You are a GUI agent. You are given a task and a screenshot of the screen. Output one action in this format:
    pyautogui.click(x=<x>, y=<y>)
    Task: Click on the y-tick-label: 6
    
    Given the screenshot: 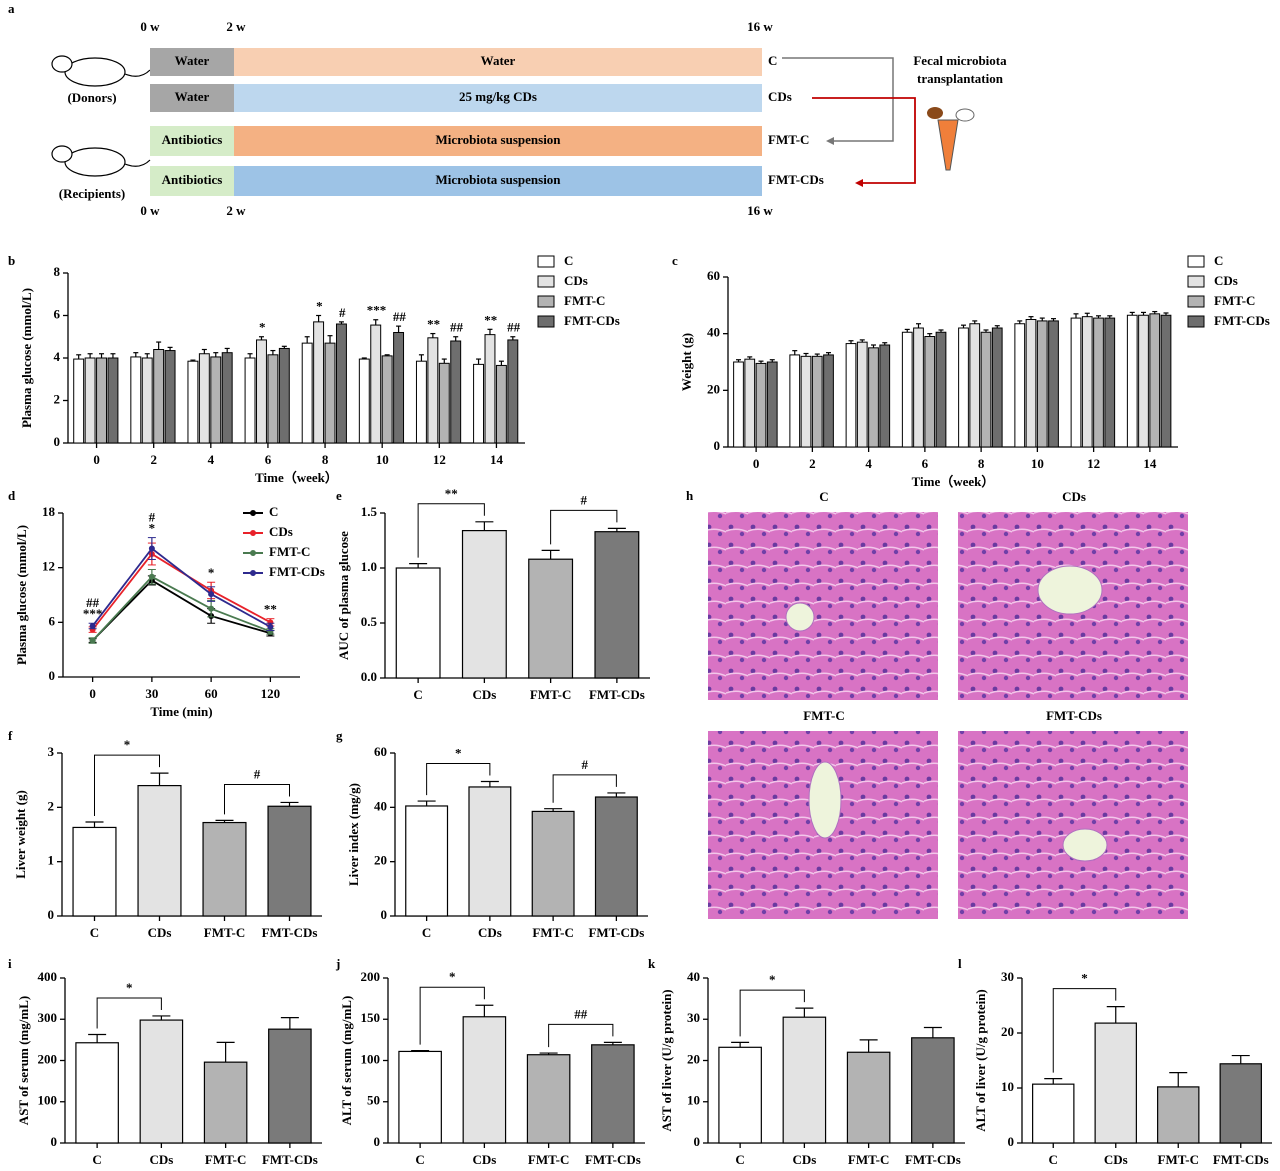 What is the action you would take?
    pyautogui.click(x=57, y=313)
    